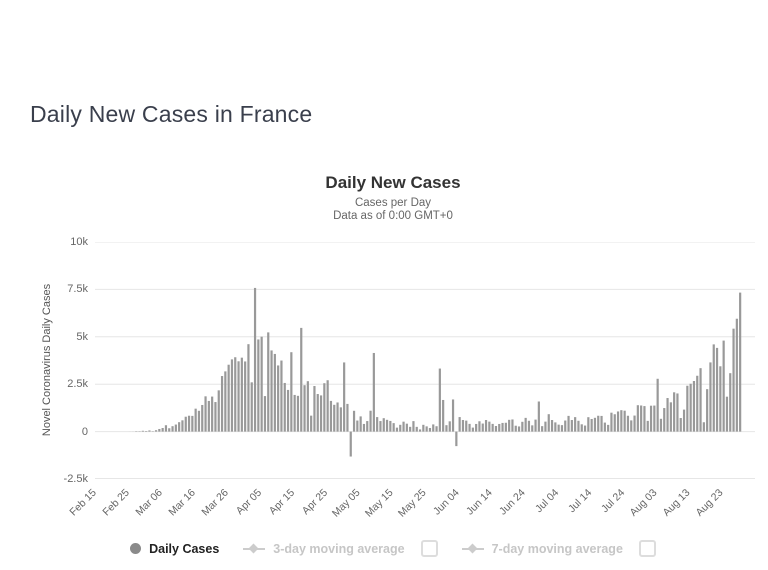 This screenshot has height=570, width=768. I want to click on legend-item-daily-cases: Daily Cases, so click(174, 549).